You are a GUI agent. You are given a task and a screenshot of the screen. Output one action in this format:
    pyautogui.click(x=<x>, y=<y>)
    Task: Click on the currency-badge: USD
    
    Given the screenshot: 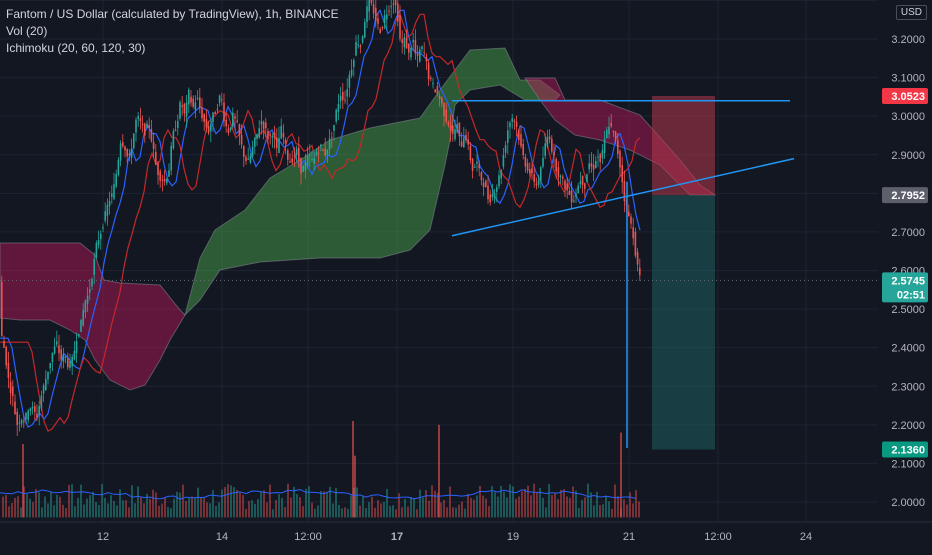 What is the action you would take?
    pyautogui.click(x=911, y=12)
    